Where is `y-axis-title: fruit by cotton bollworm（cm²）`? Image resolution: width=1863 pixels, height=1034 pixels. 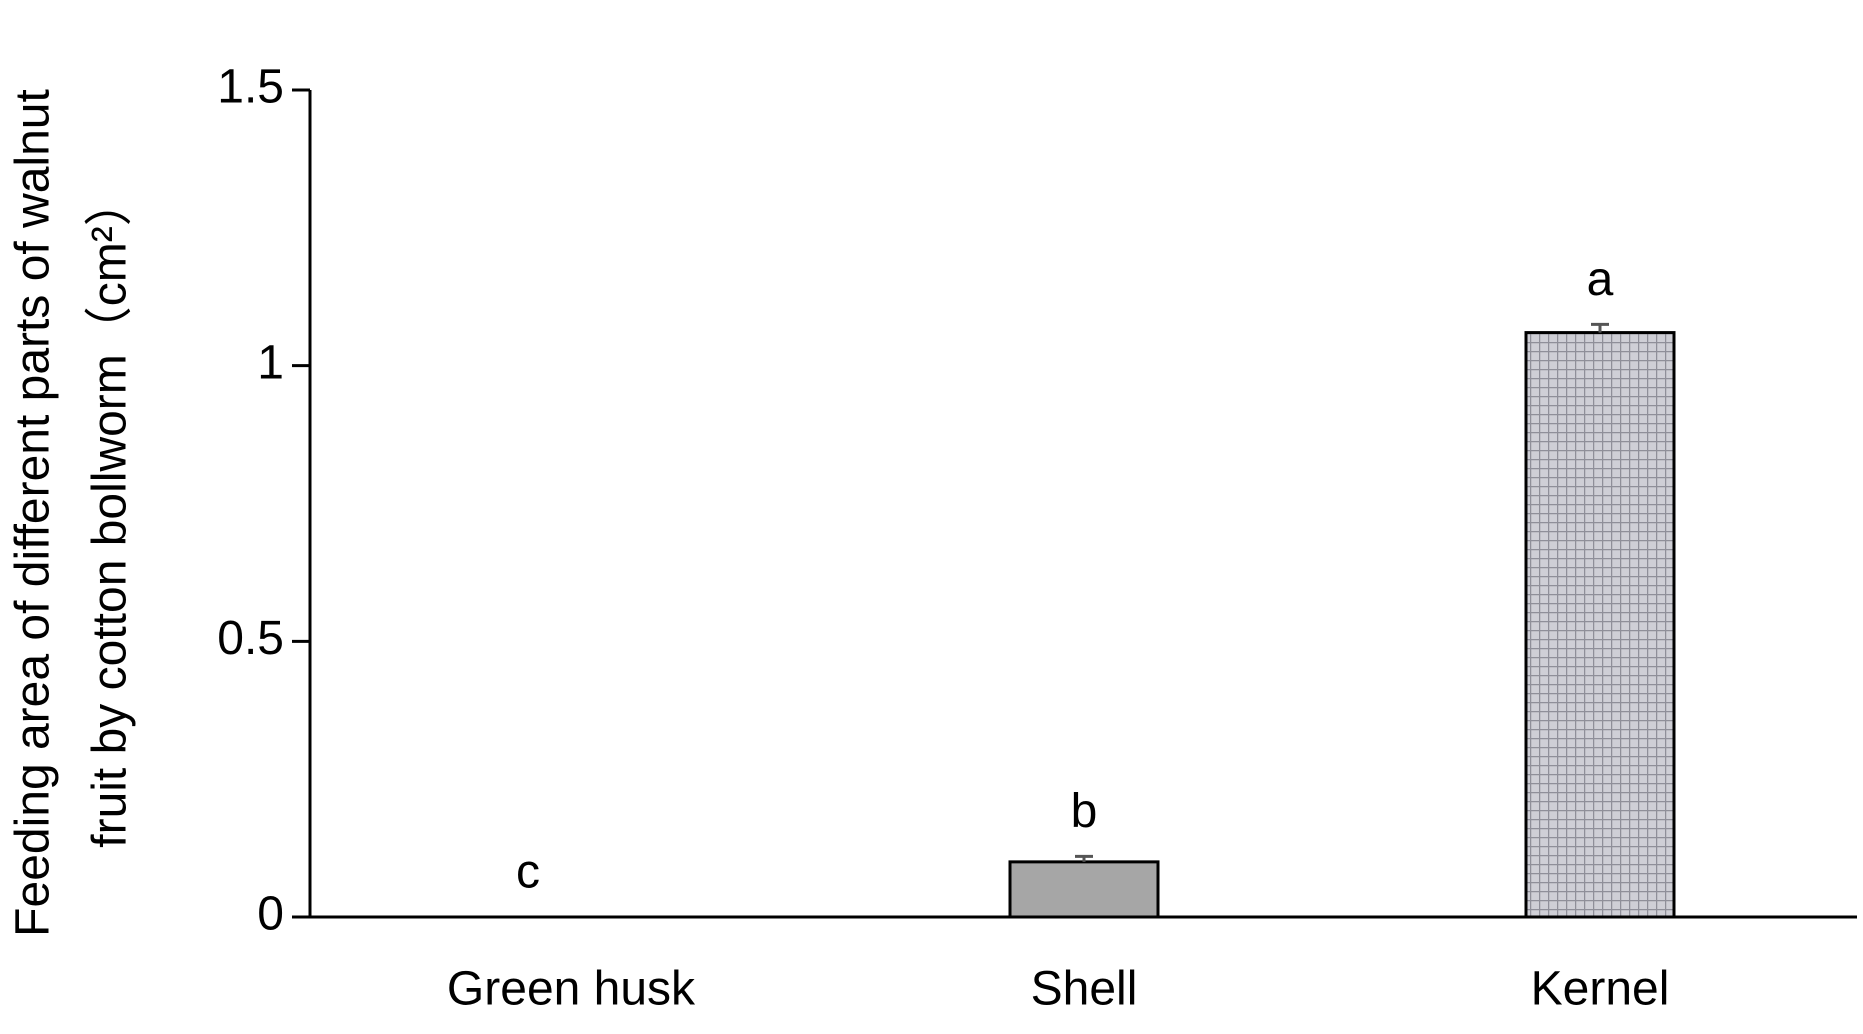 y-axis-title: fruit by cotton bollworm（cm²） is located at coordinates (110, 513).